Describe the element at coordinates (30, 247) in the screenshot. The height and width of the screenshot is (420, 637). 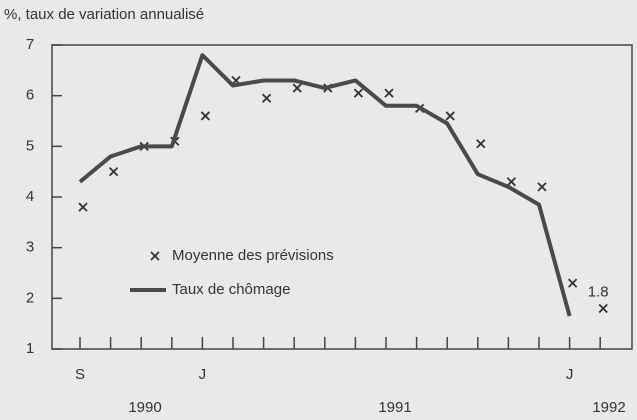
I see `y-tick-label: 3` at that location.